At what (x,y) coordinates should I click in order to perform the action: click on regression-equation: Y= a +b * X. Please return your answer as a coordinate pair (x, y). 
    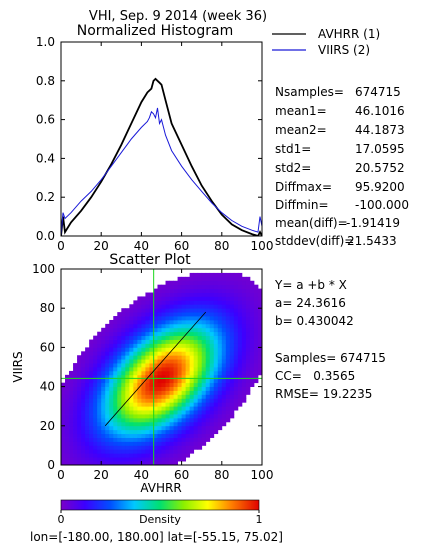
    Looking at the image, I should click on (311, 285).